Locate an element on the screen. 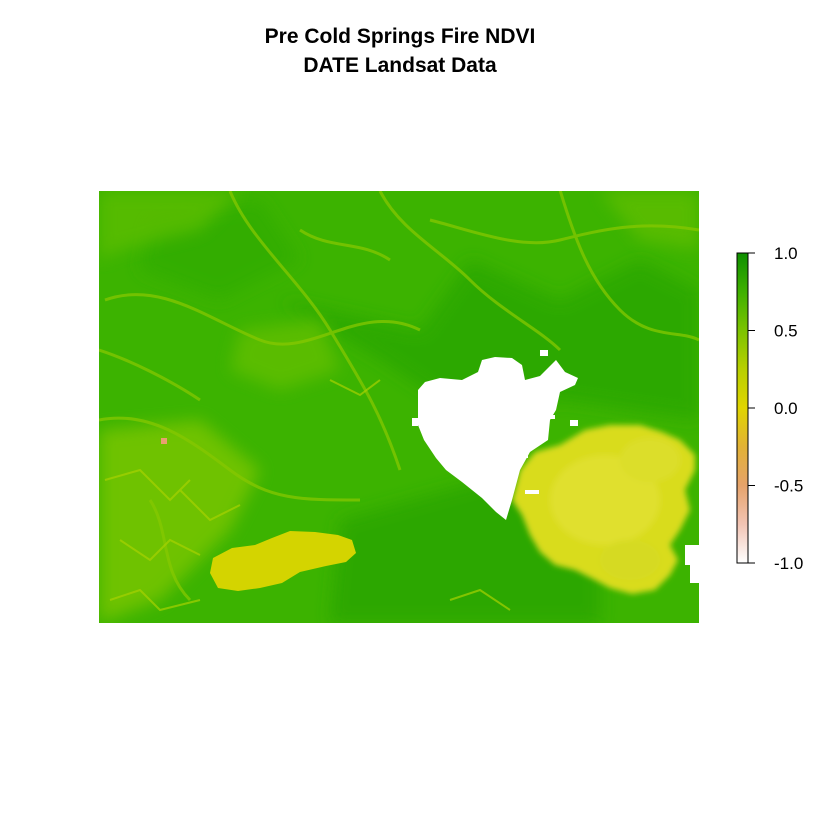 Image resolution: width=840 pixels, height=840 pixels. cloud-mass is located at coordinates (603, 509).